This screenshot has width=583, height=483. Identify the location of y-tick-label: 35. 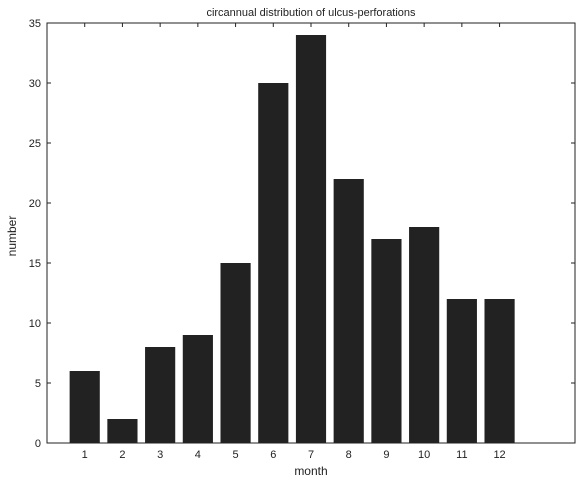
(35, 24).